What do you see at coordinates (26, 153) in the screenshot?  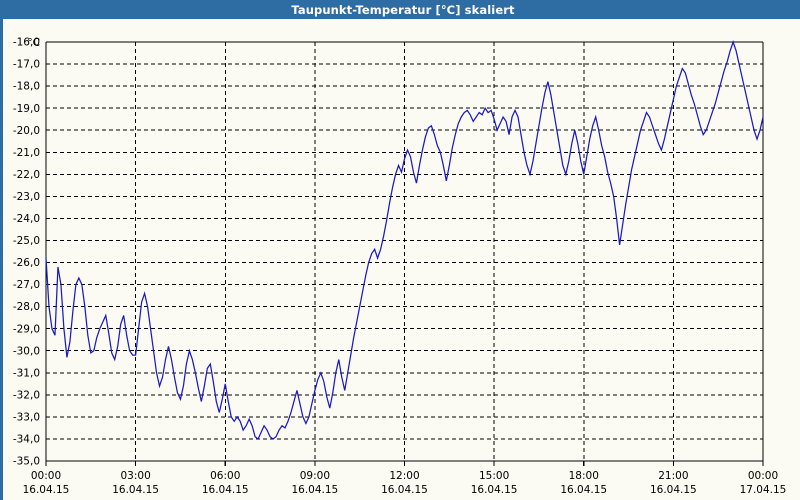 I see `y-tick-label: -21,0` at bounding box center [26, 153].